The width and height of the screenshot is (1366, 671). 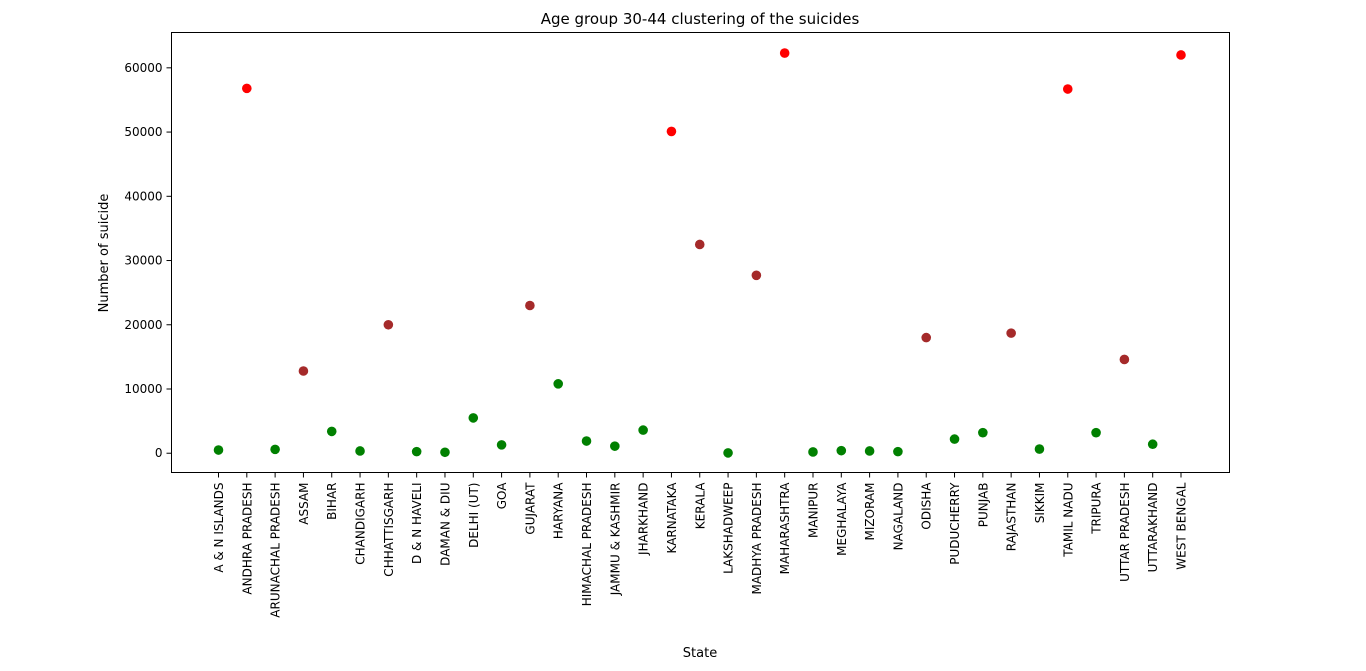 I want to click on y-axis: 0 10000 20000 30000 40000 50000 60000, so click(x=148, y=260).